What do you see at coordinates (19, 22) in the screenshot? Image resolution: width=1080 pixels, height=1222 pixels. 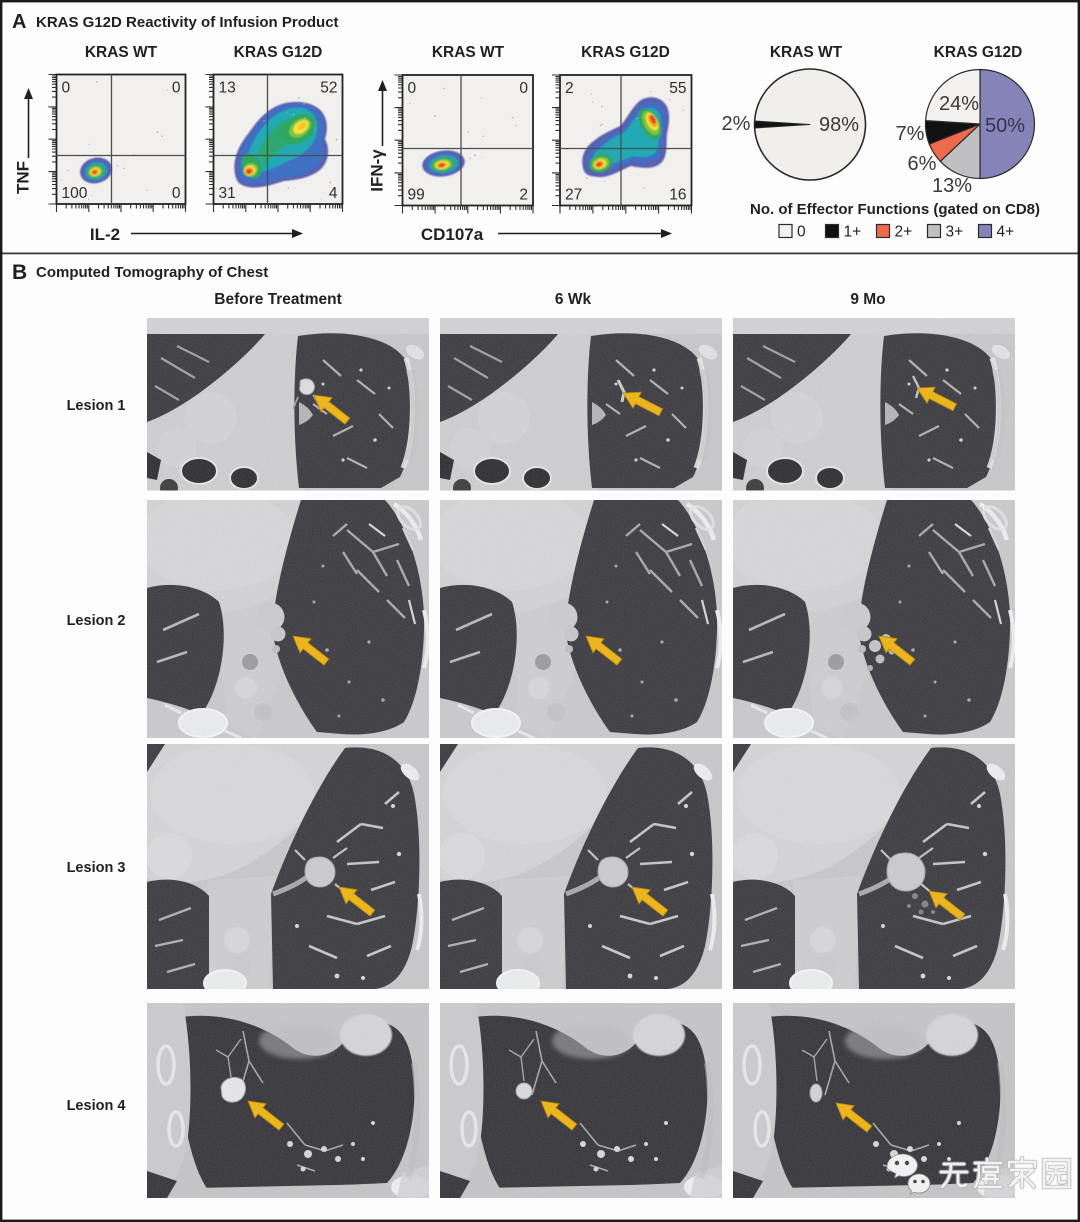 I see `svg-text: A` at bounding box center [19, 22].